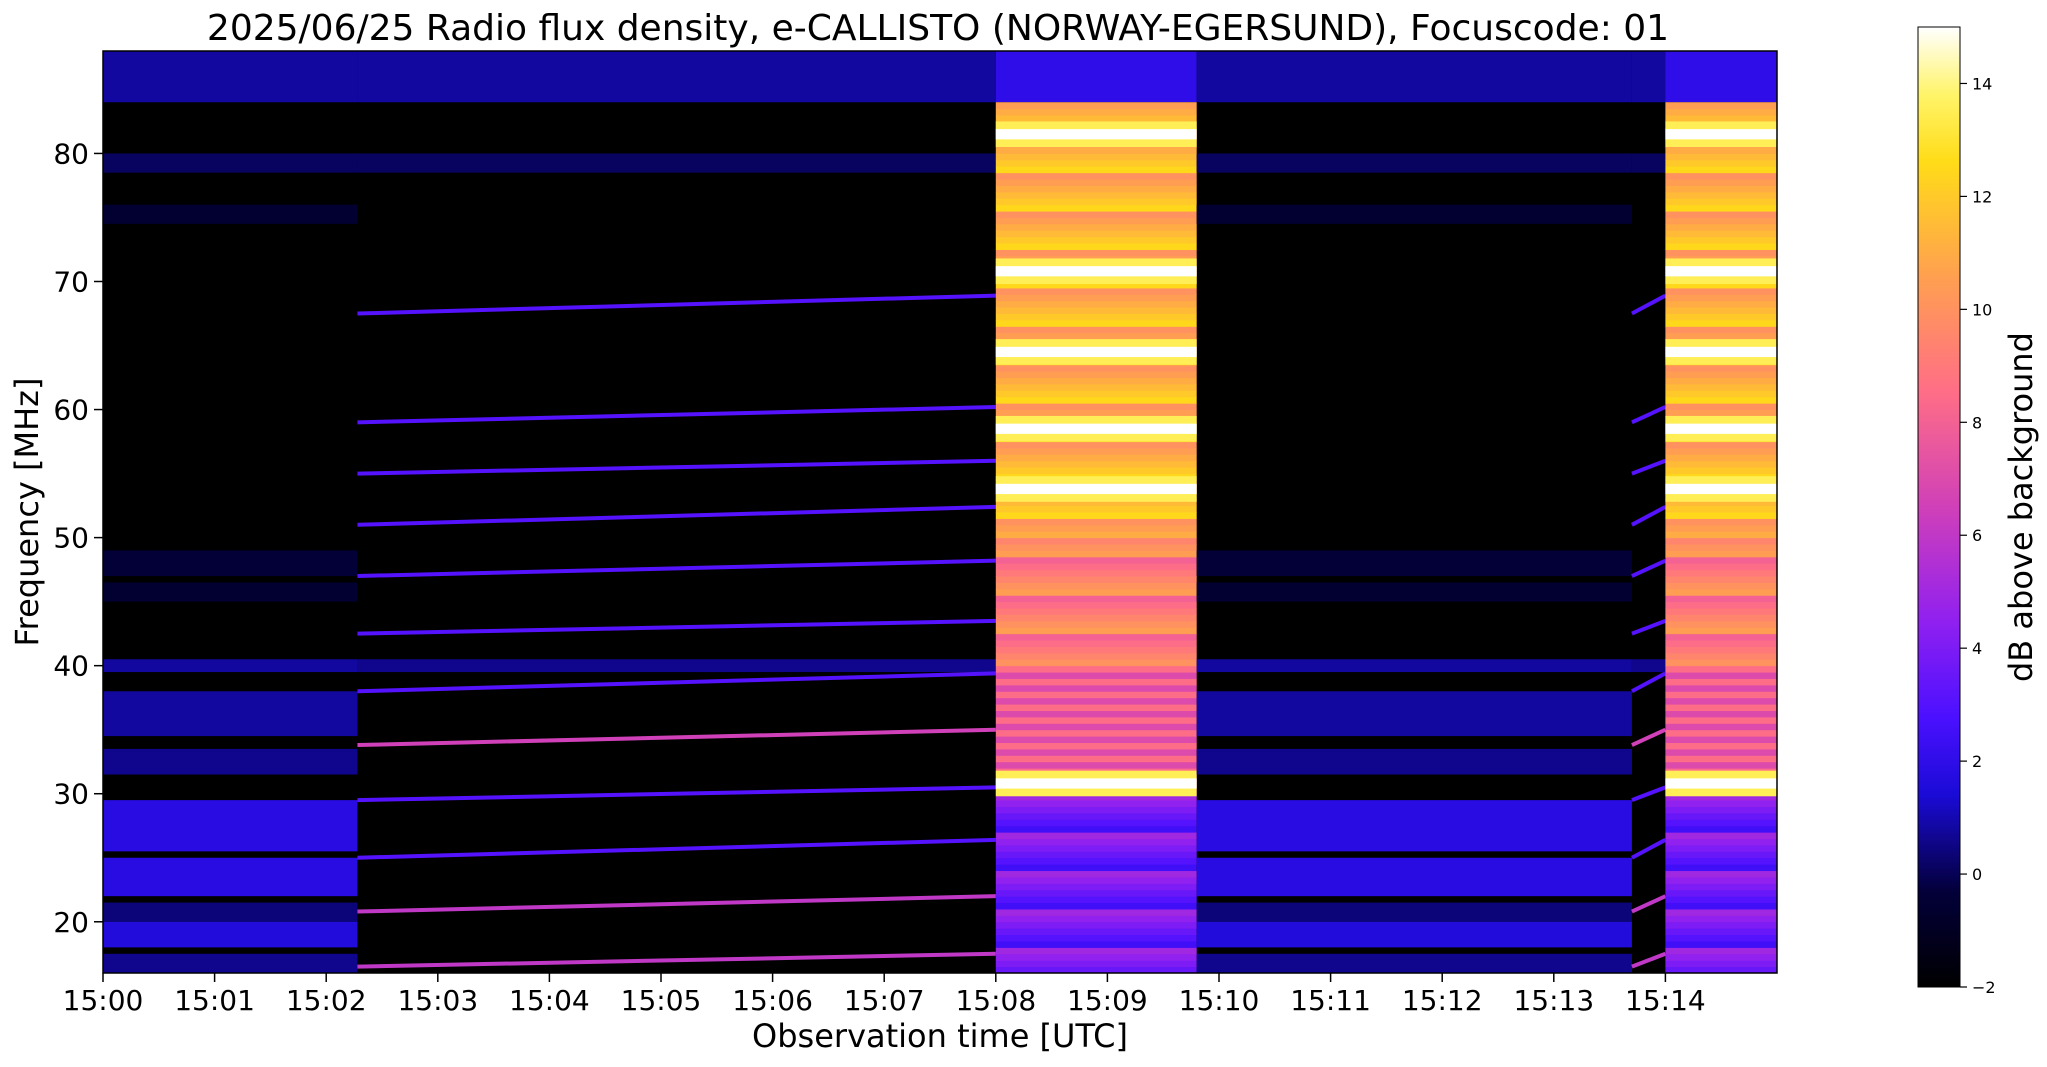 This screenshot has width=2047, height=1067. Describe the element at coordinates (437, 1000) in the screenshot. I see `x-tick-label: 15:03` at that location.